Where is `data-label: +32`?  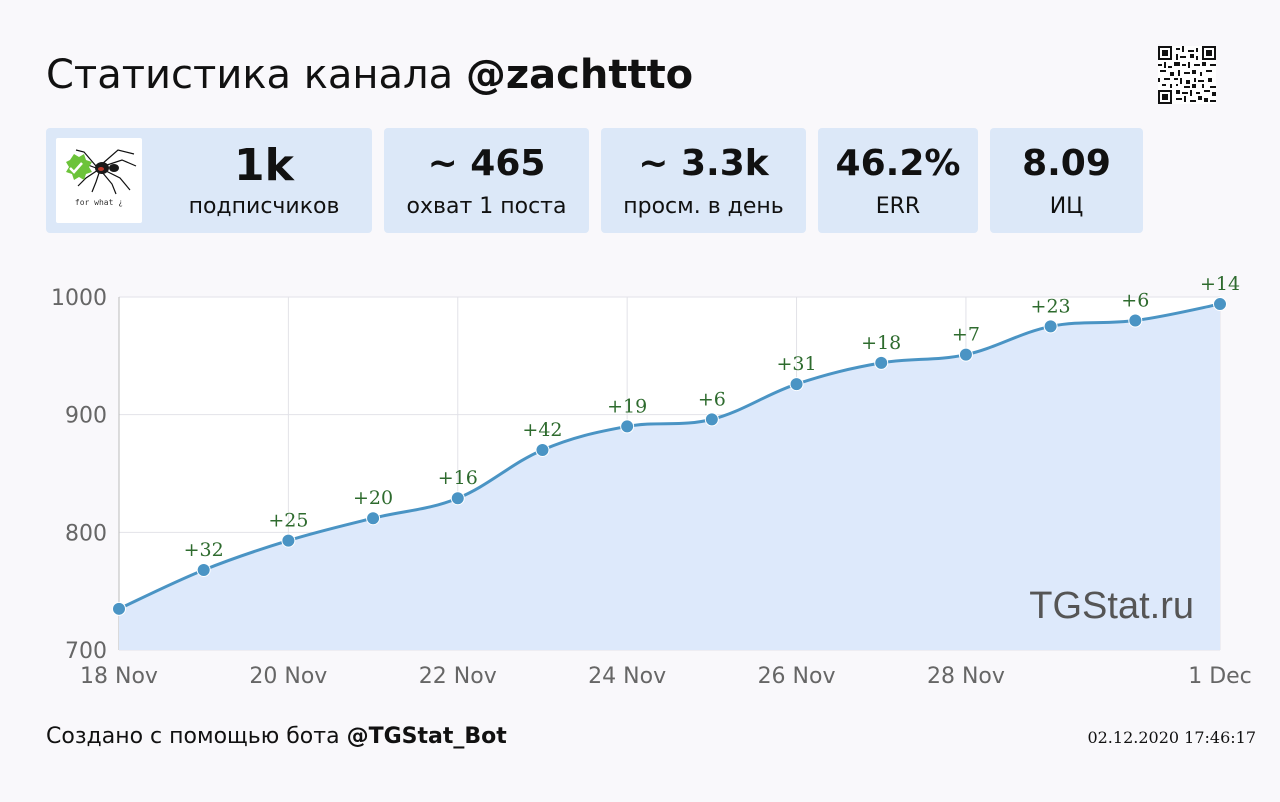 data-label: +32 is located at coordinates (204, 550).